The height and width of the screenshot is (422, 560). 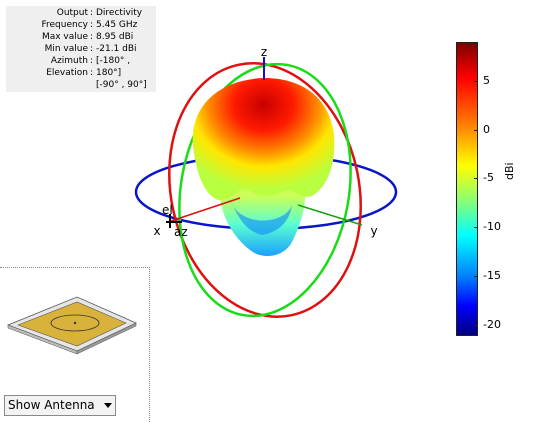 What do you see at coordinates (64, 37) in the screenshot?
I see `info-label: Max value` at bounding box center [64, 37].